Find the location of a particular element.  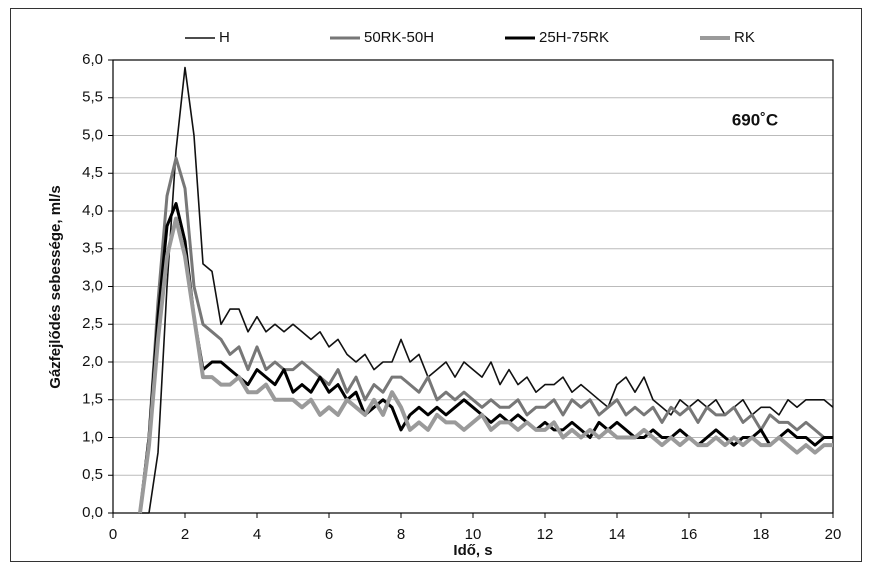

x-tick-label: 4 is located at coordinates (257, 534).